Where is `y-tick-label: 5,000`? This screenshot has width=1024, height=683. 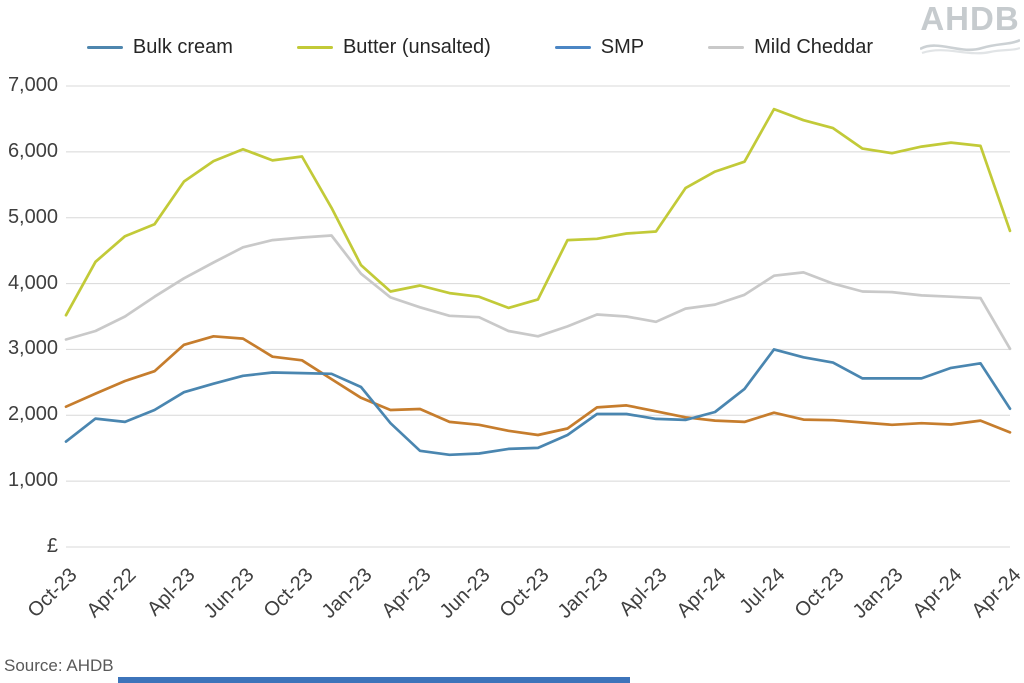
y-tick-label: 5,000 is located at coordinates (32, 216).